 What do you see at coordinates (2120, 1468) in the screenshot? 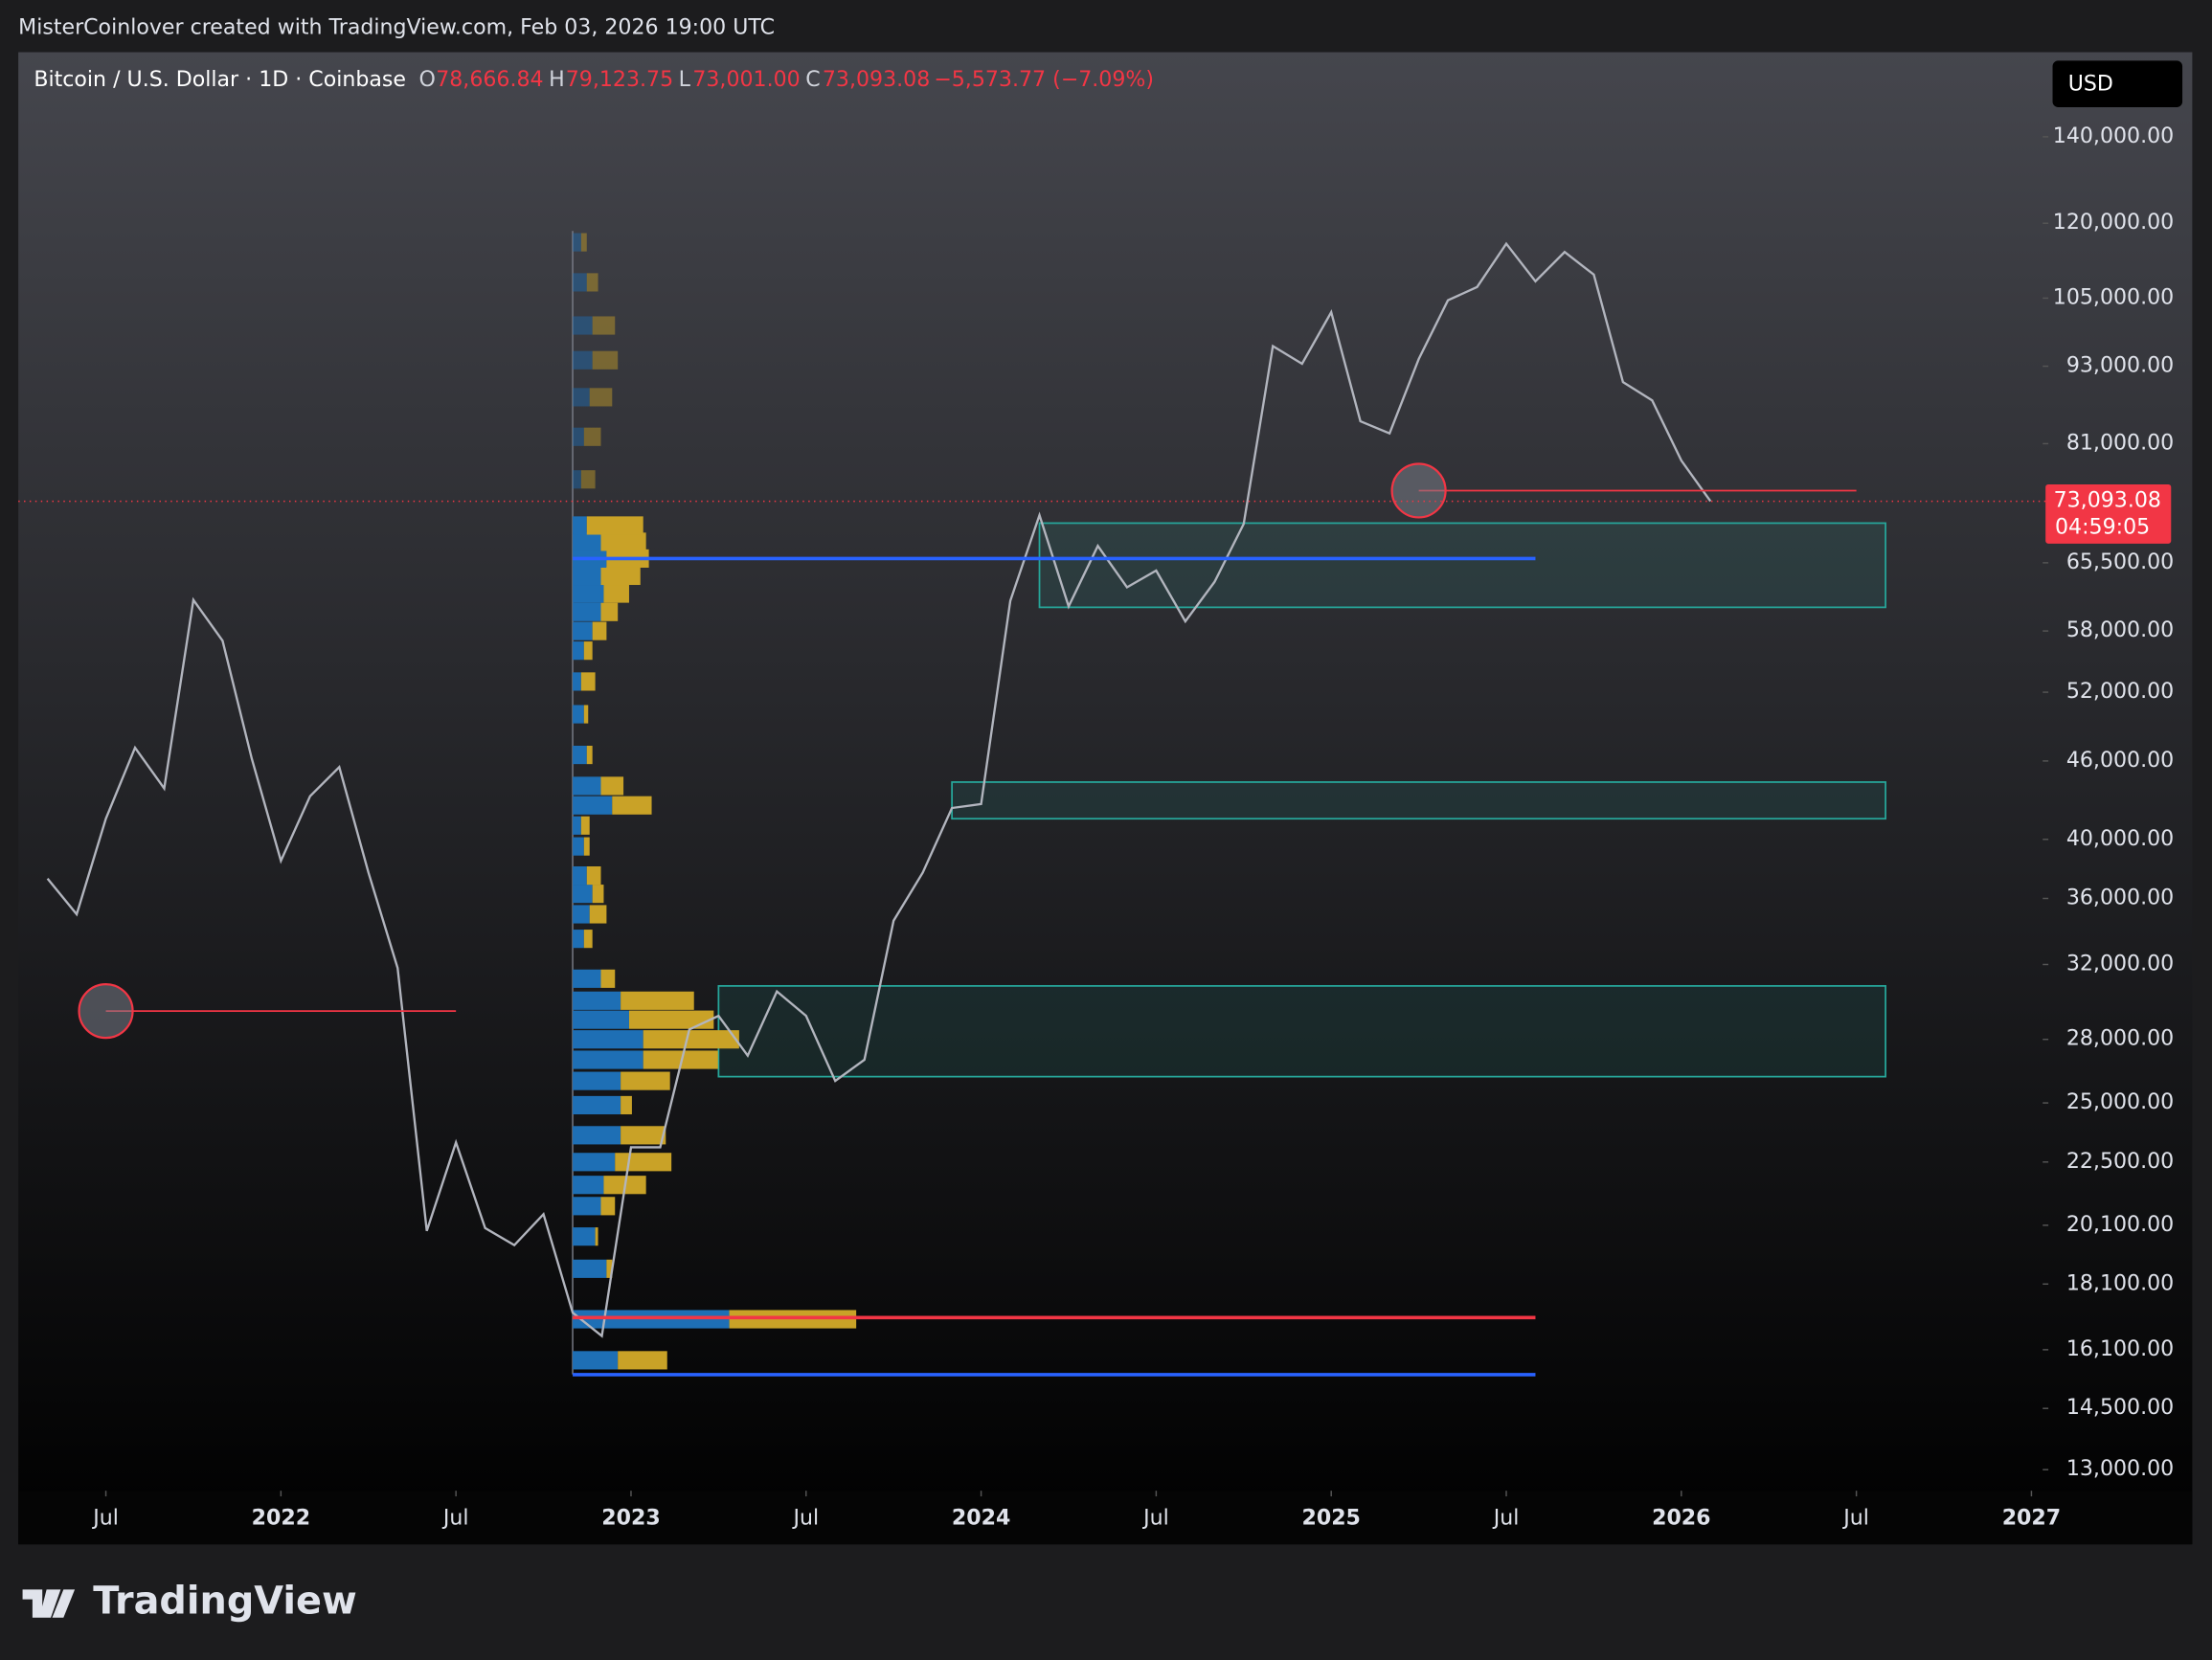
I see `y-tick-label: 13,000.00` at bounding box center [2120, 1468].